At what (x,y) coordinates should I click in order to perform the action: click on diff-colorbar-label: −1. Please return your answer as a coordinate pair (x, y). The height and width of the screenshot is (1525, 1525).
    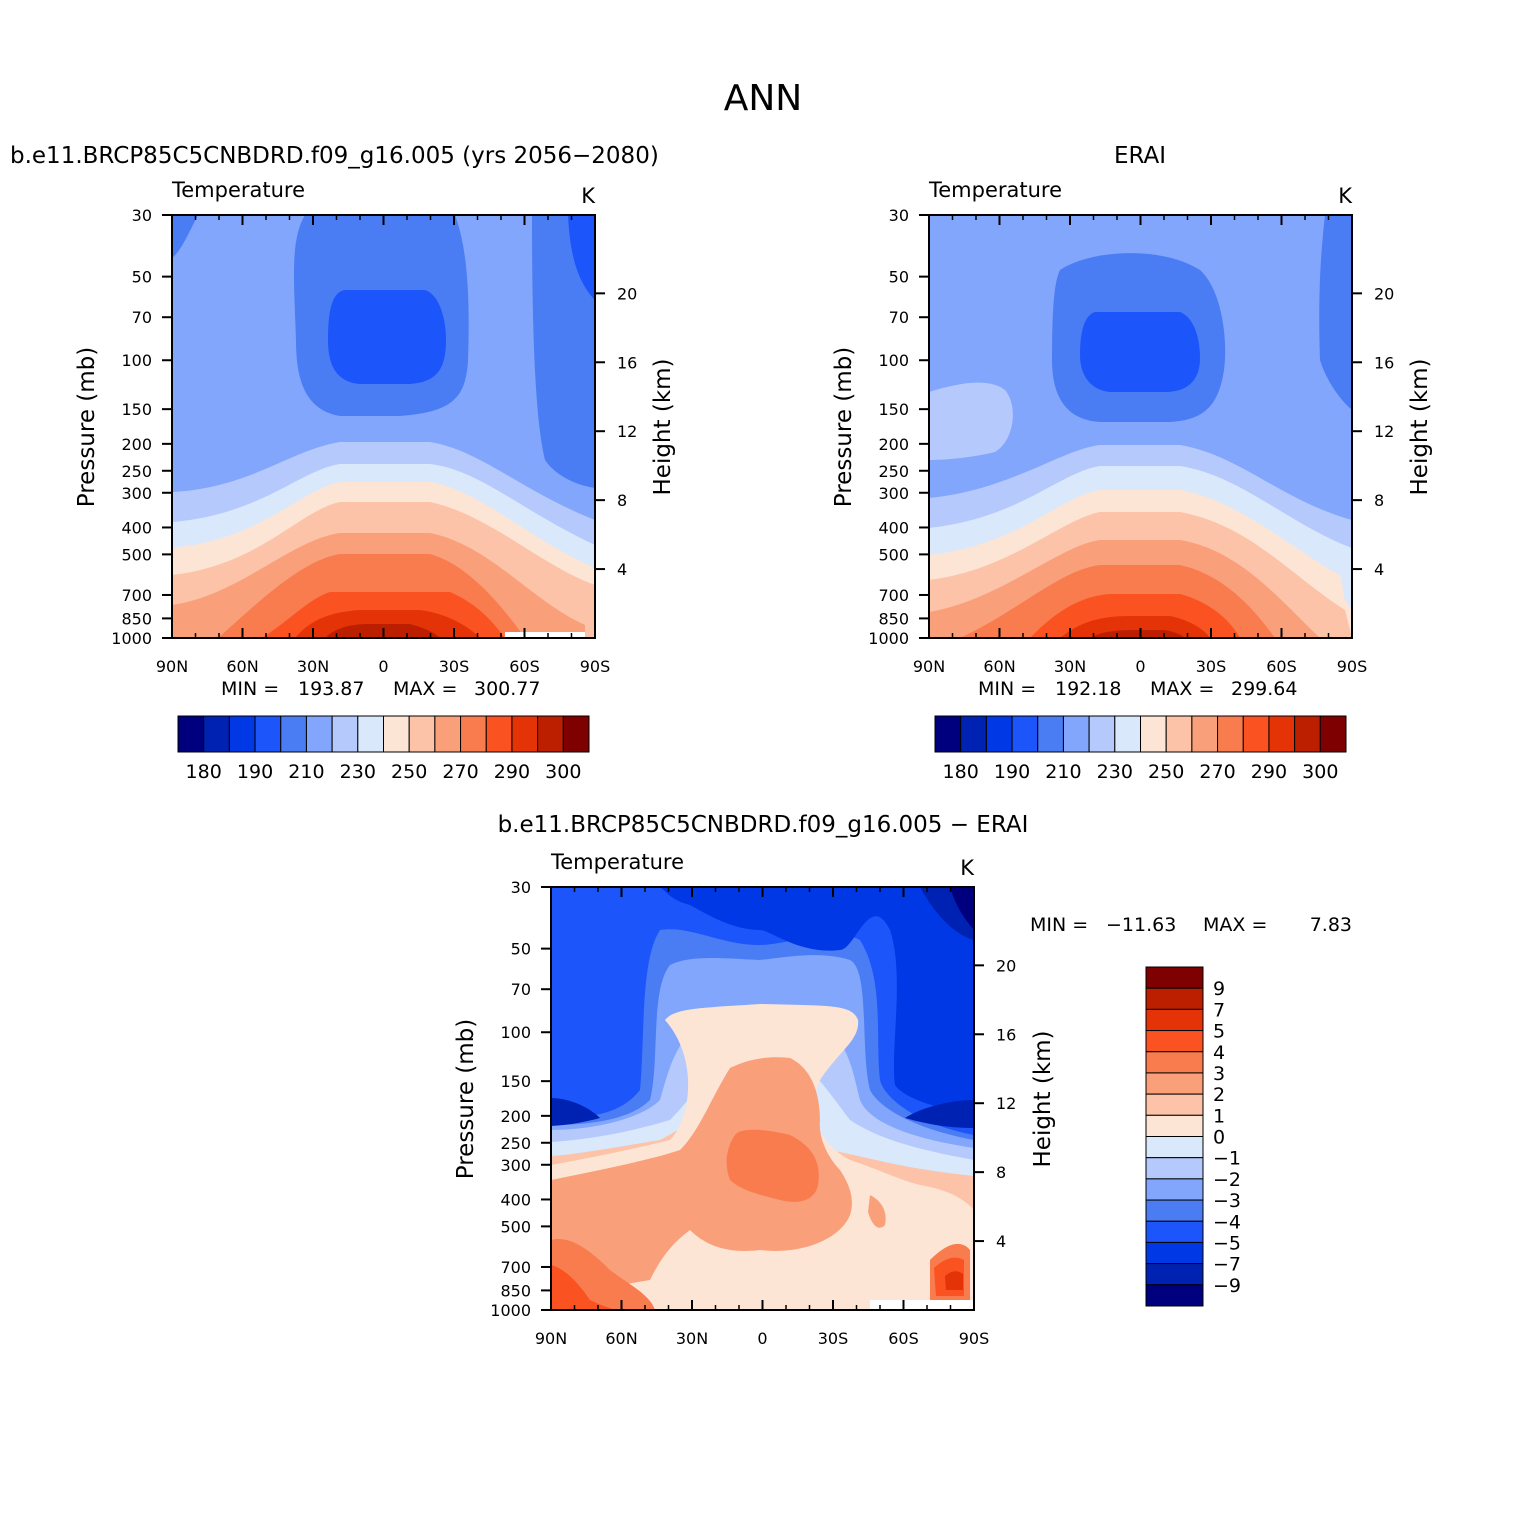
    Looking at the image, I should click on (1227, 1159).